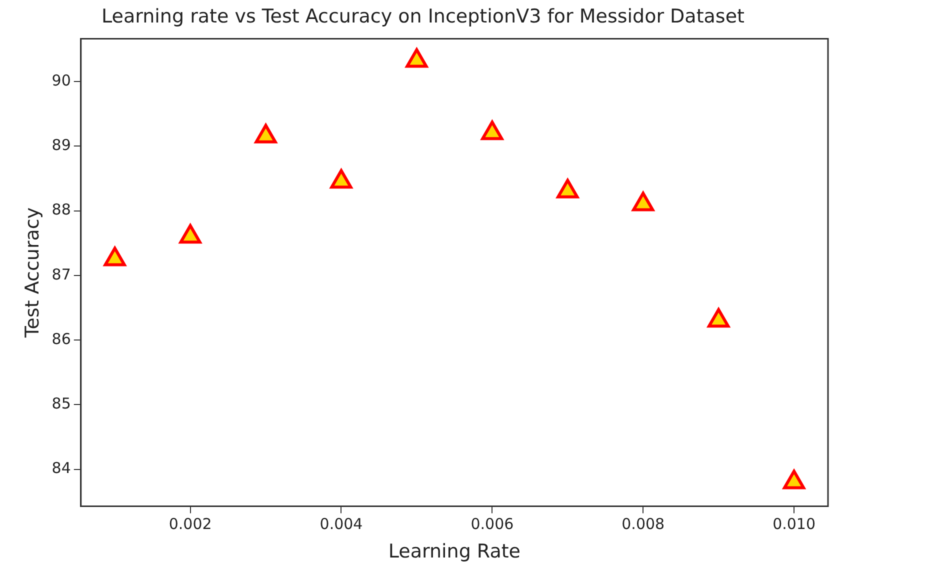  What do you see at coordinates (643, 524) in the screenshot?
I see `x-tick-label: 0.008` at bounding box center [643, 524].